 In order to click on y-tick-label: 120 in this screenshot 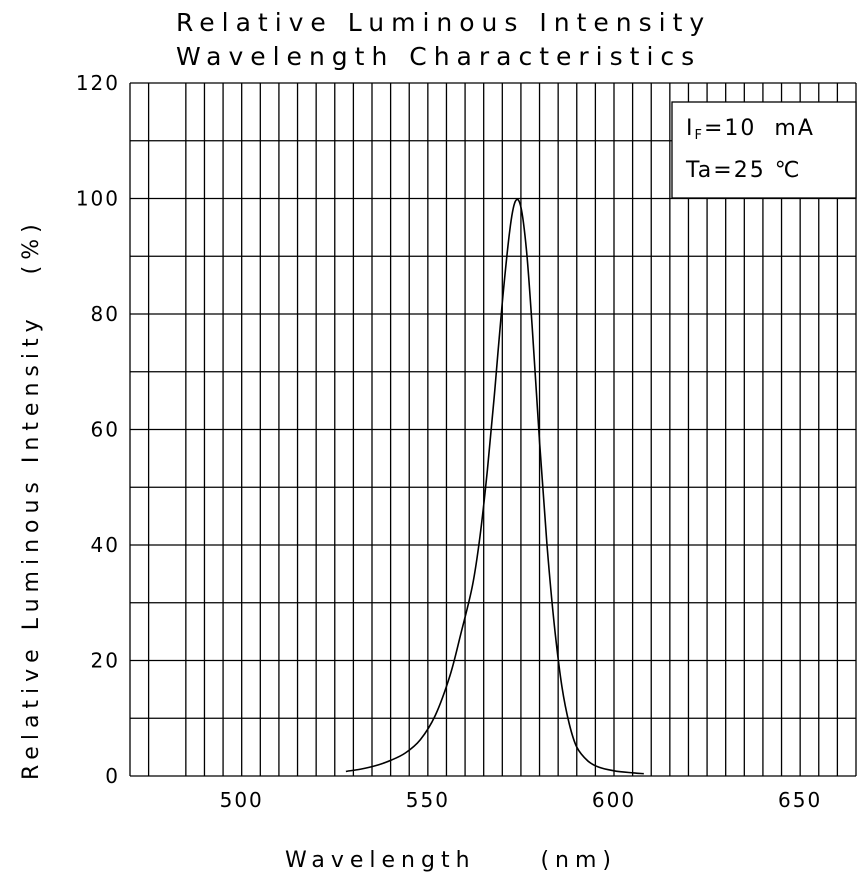, I will do `click(98, 83)`.